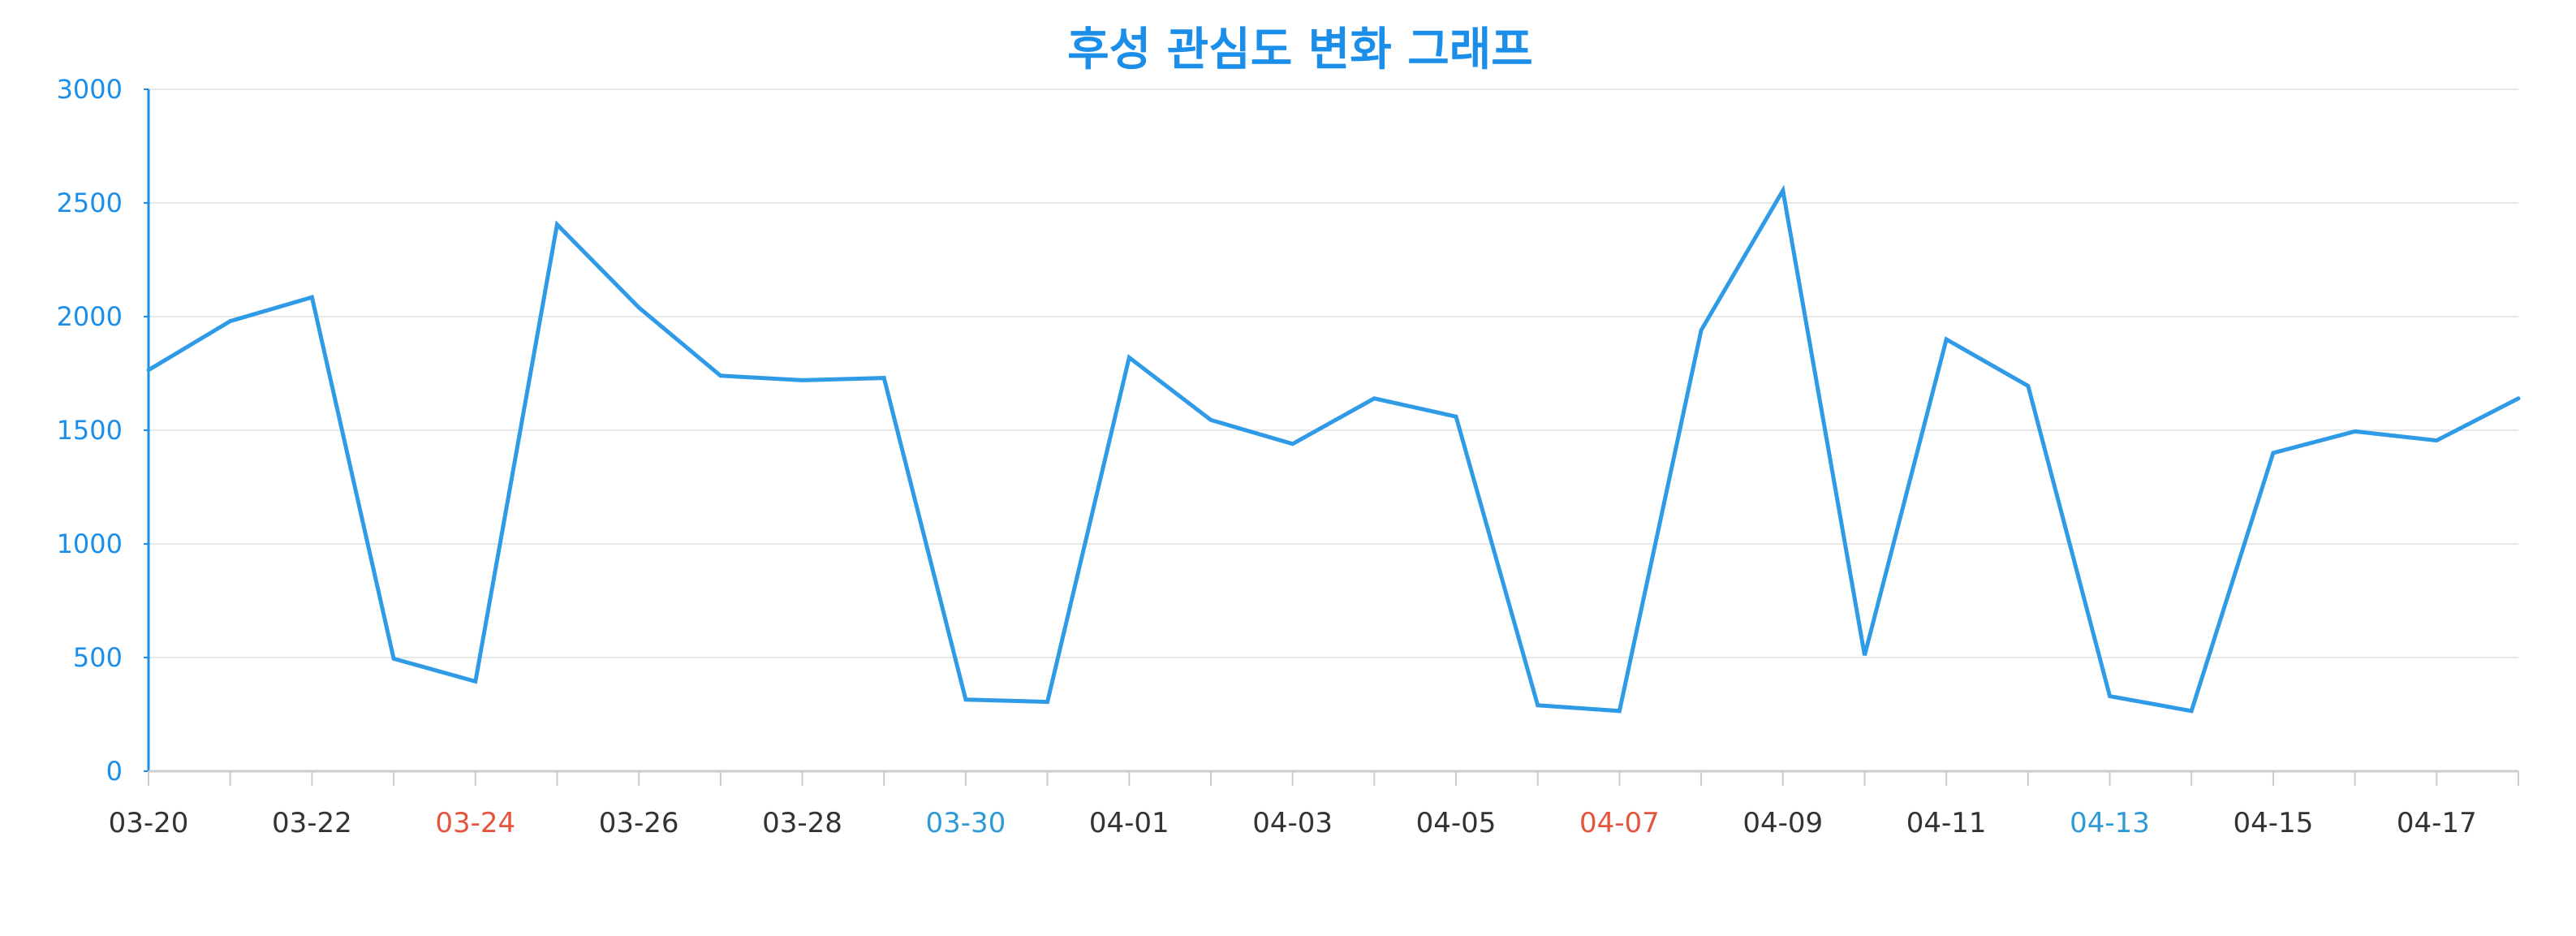 The height and width of the screenshot is (936, 2576). I want to click on y-tick-label: 2500, so click(90, 203).